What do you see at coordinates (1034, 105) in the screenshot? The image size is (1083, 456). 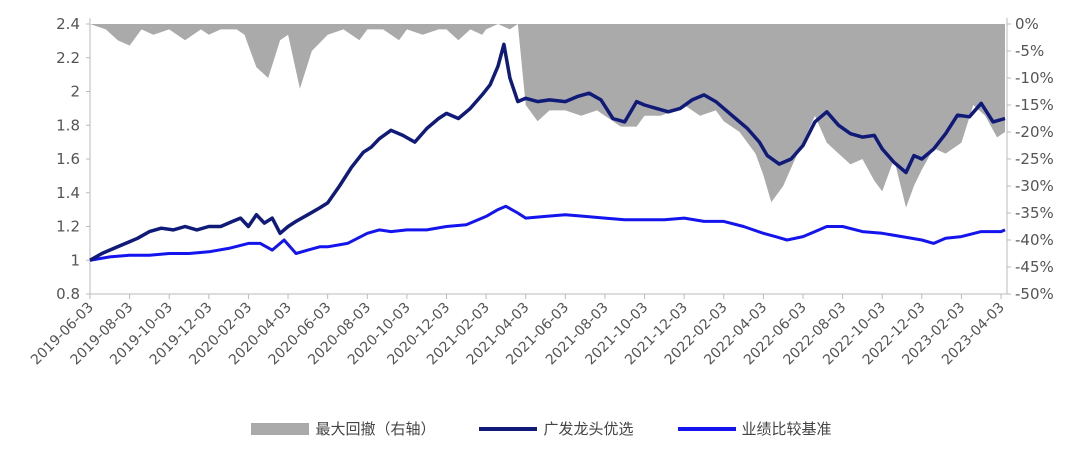 I see `right-tick-label: -15%` at bounding box center [1034, 105].